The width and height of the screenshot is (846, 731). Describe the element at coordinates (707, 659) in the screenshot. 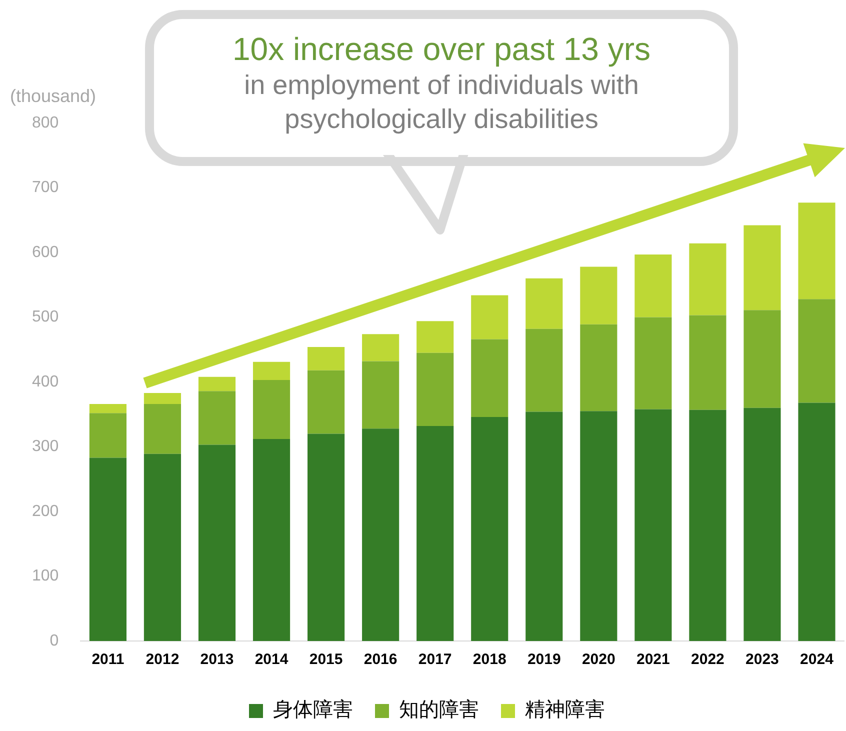

I see `x-tick-label: 2022` at that location.